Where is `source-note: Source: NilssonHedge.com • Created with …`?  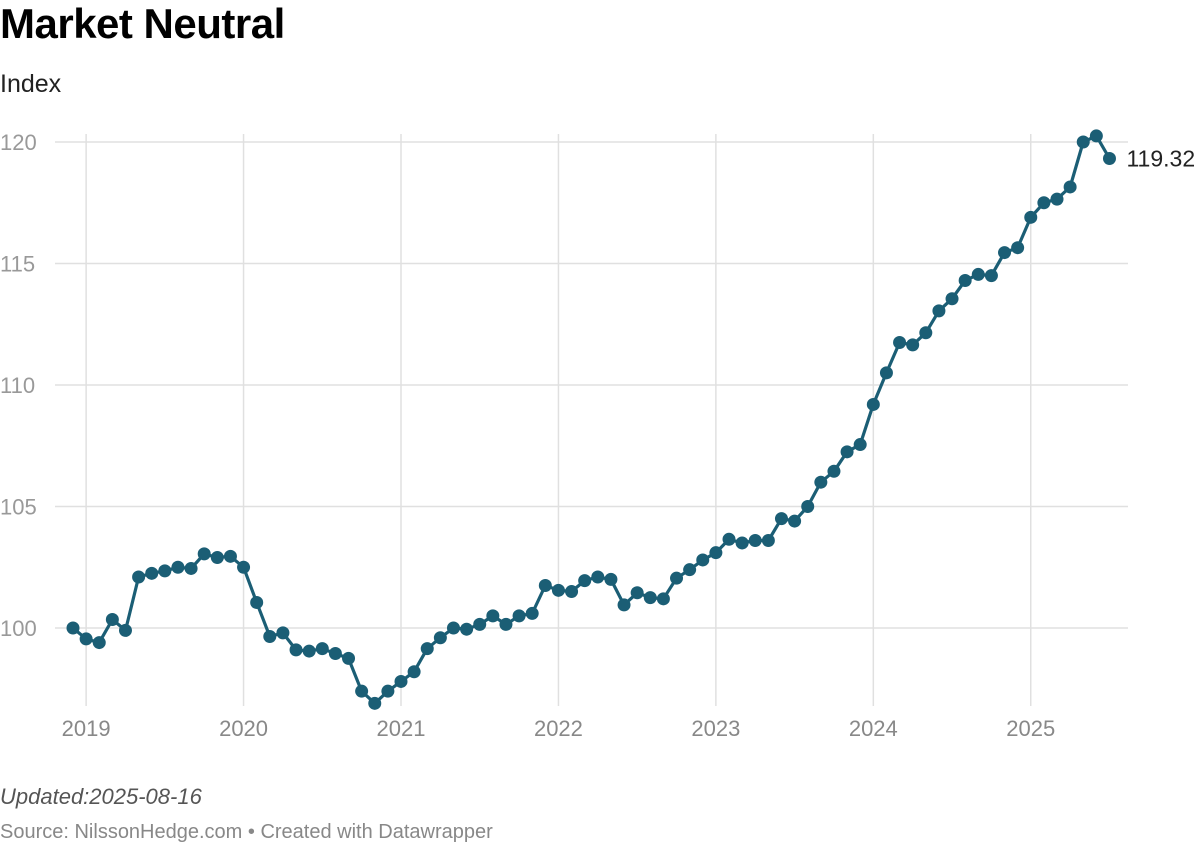
source-note: Source: NilssonHedge.com • Created with … is located at coordinates (246, 832).